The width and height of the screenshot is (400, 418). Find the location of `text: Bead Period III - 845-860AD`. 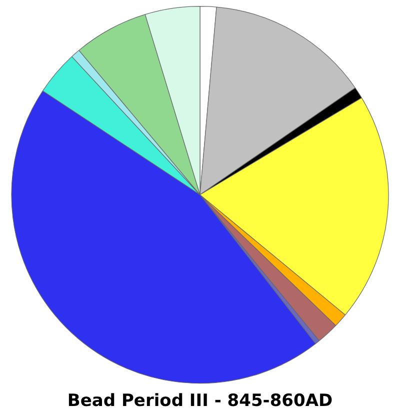

text: Bead Period III - 845-860AD is located at coordinates (200, 401).